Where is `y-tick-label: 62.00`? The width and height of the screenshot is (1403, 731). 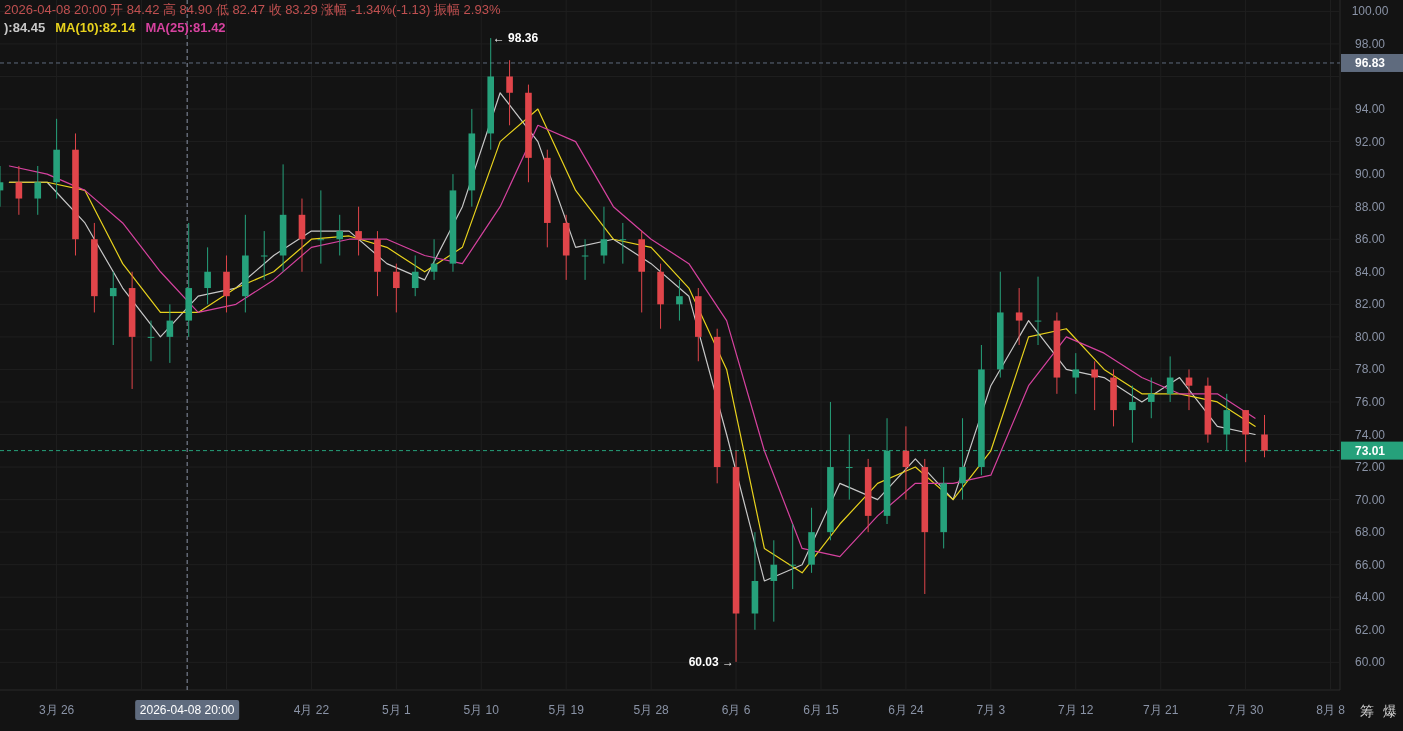
y-tick-label: 62.00 is located at coordinates (1370, 629).